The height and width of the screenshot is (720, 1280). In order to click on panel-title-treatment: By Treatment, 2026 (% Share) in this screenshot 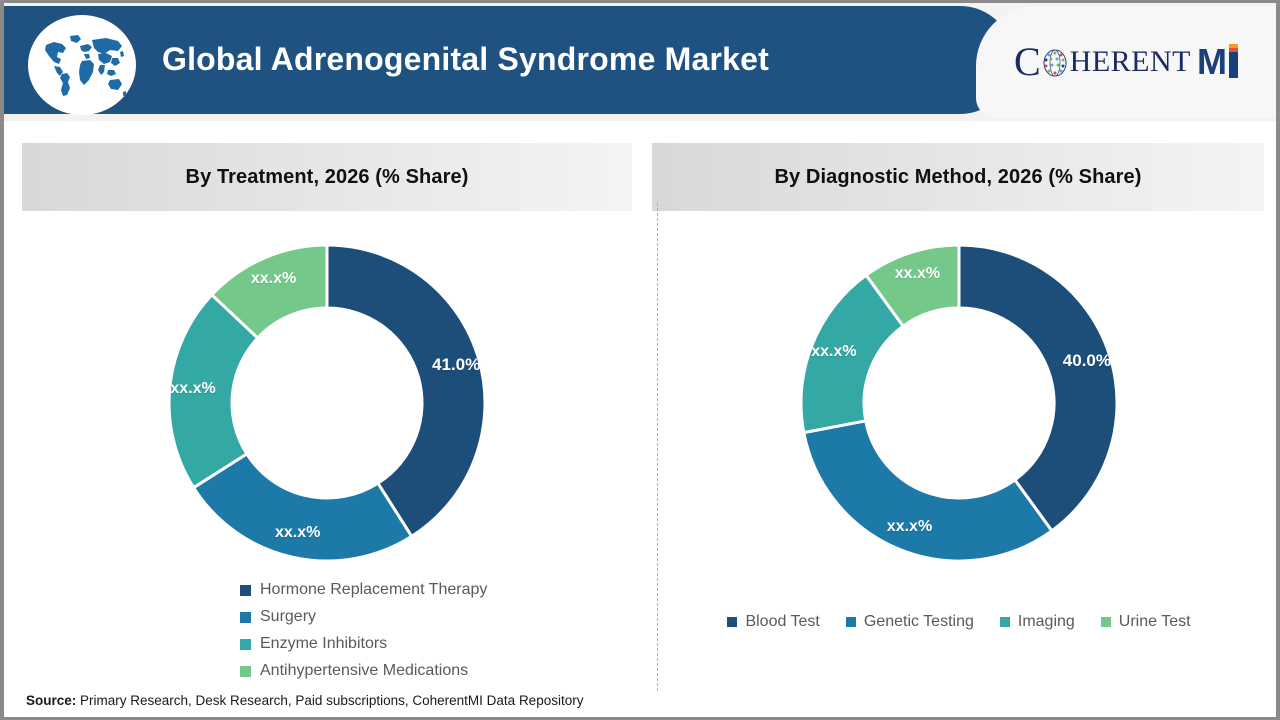, I will do `click(327, 177)`.